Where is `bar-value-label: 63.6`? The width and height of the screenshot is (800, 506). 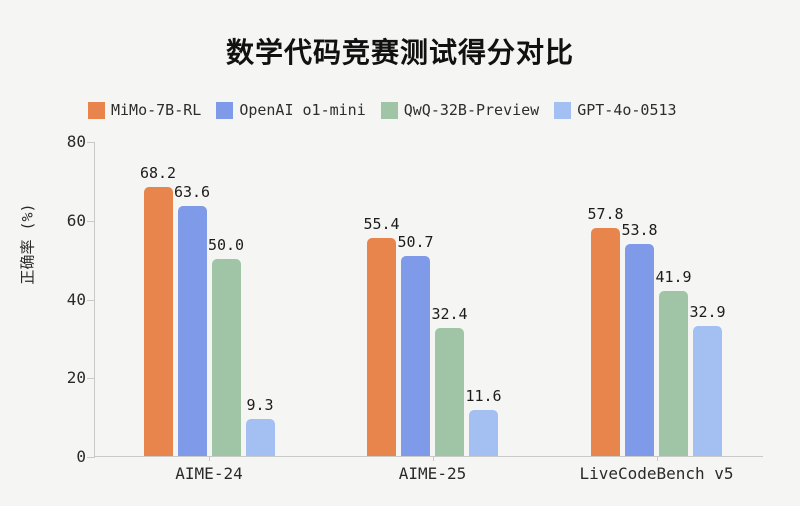
bar-value-label: 63.6 is located at coordinates (192, 191).